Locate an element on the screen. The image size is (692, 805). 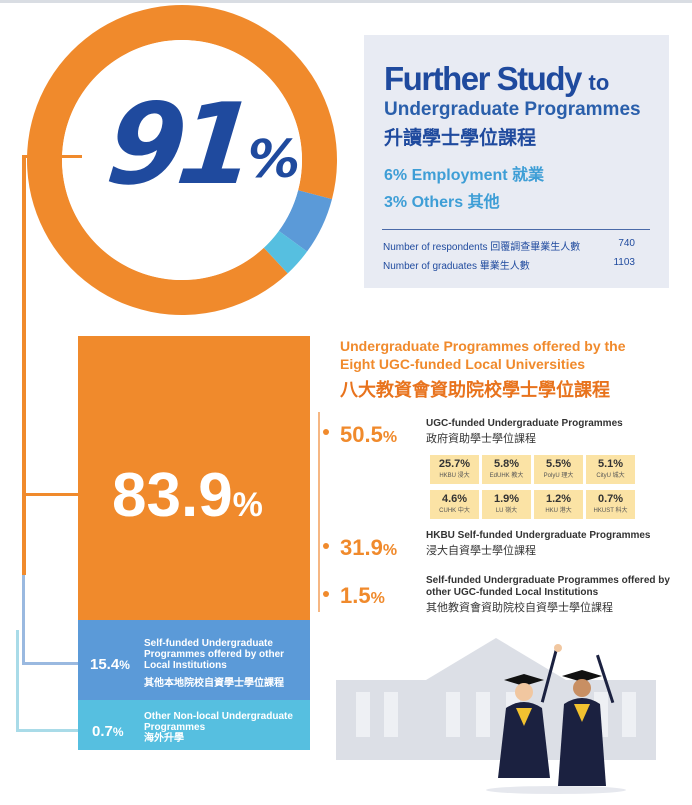
connector-orange-vertical is located at coordinates (24, 365).